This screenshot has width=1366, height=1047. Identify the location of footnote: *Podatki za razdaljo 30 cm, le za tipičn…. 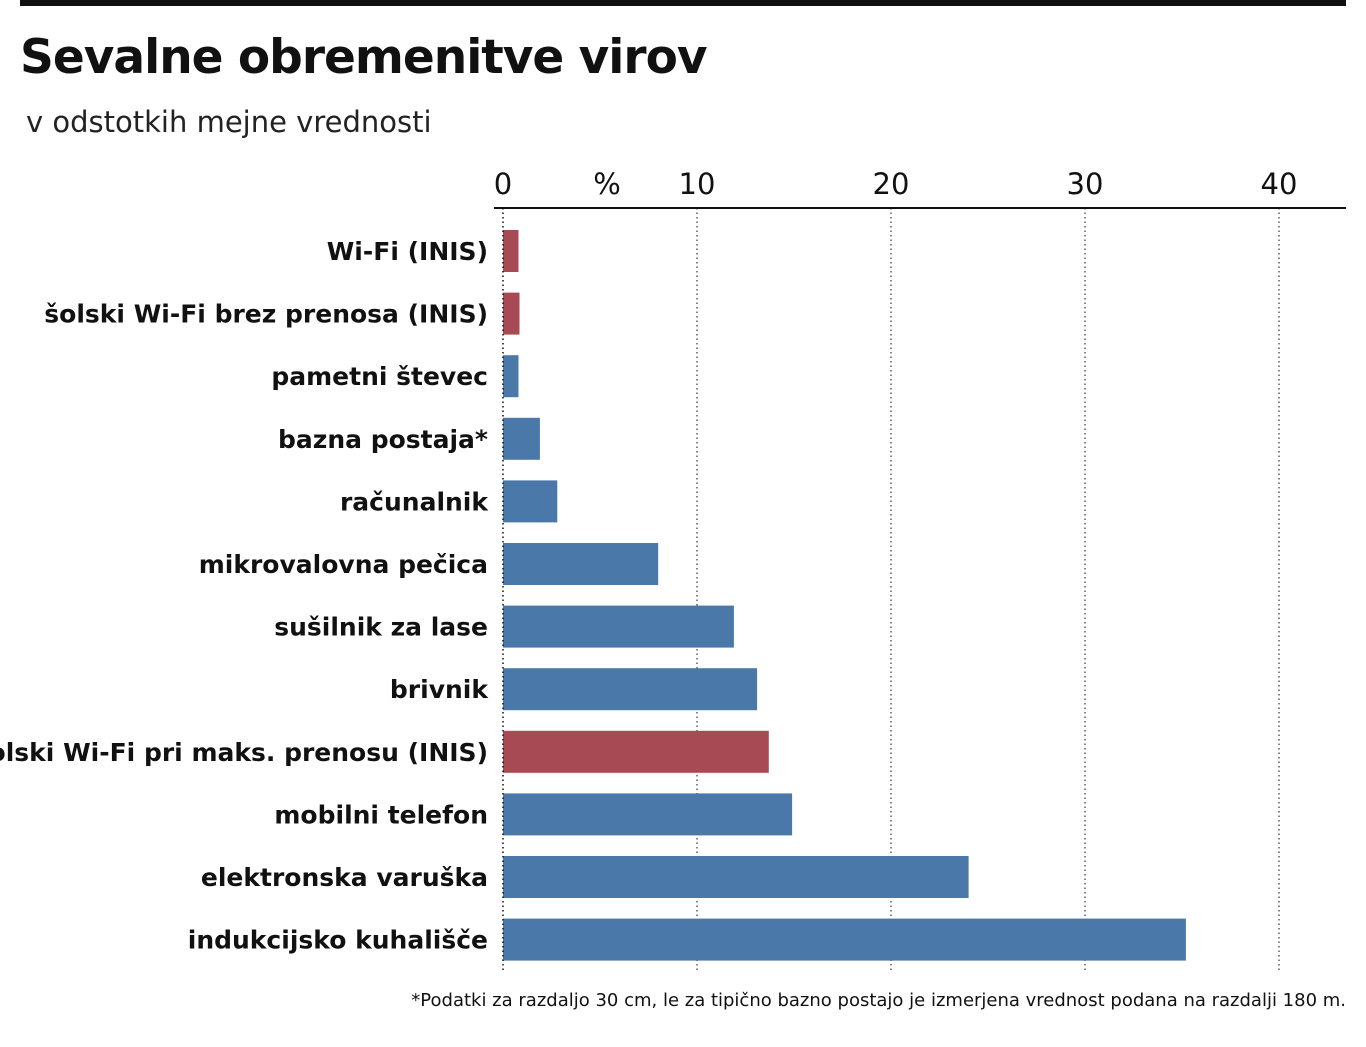
(878, 1000).